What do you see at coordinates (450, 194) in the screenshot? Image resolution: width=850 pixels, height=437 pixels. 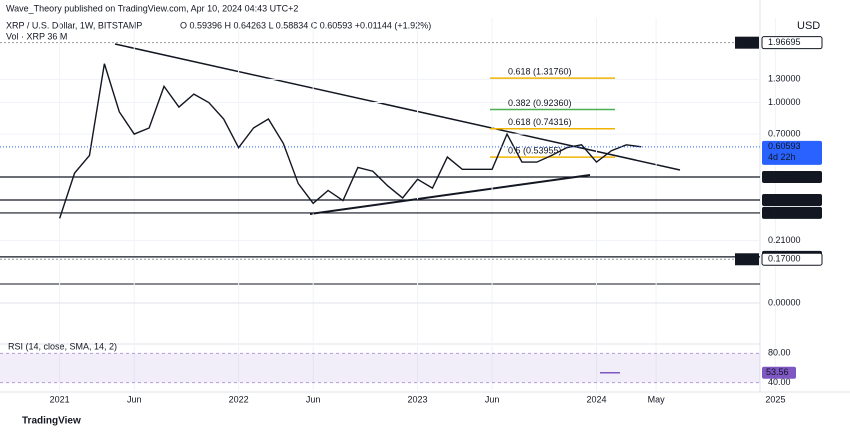 I see `trendline` at bounding box center [450, 194].